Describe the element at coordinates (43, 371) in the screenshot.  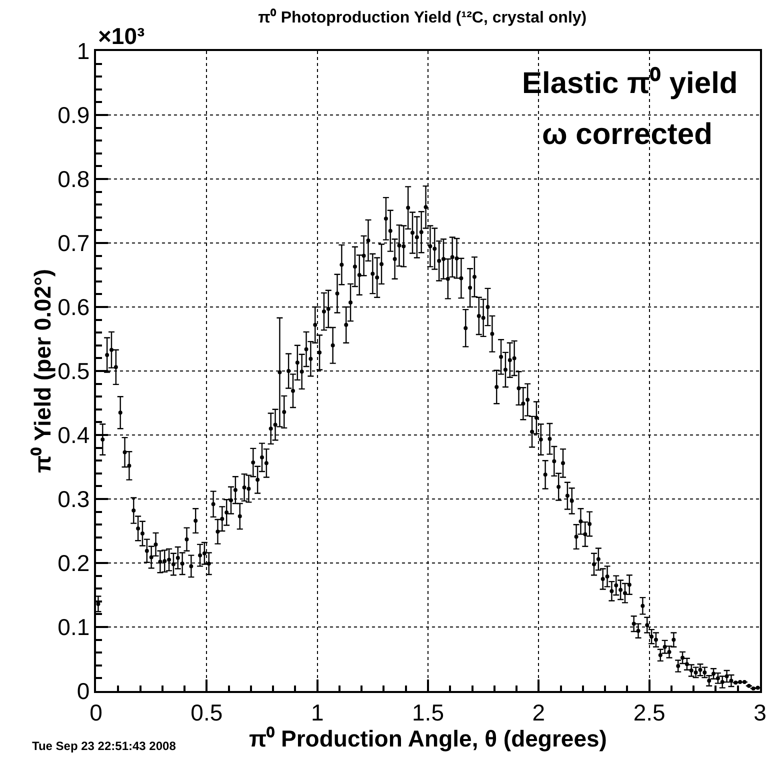
I see `y-axis-title: π⁰ Yield (per 0.02°)` at that location.